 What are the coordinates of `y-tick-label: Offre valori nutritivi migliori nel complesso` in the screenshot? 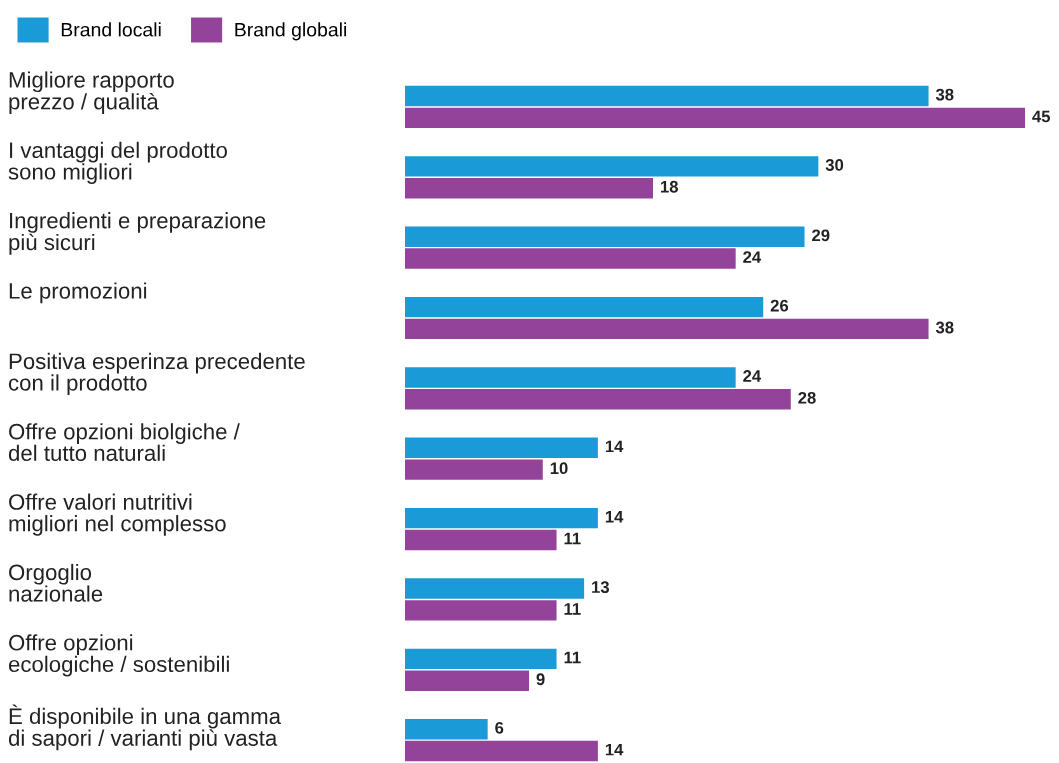 It's located at (117, 514).